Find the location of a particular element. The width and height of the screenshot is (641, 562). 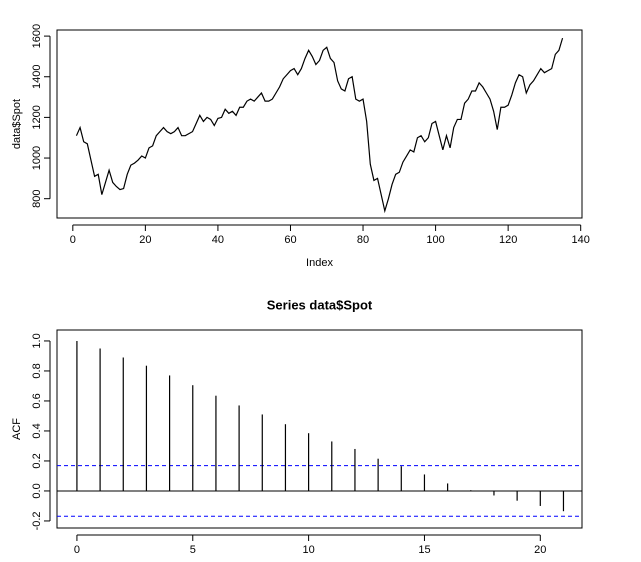

y-tick-label: 0.4 is located at coordinates (37, 430).